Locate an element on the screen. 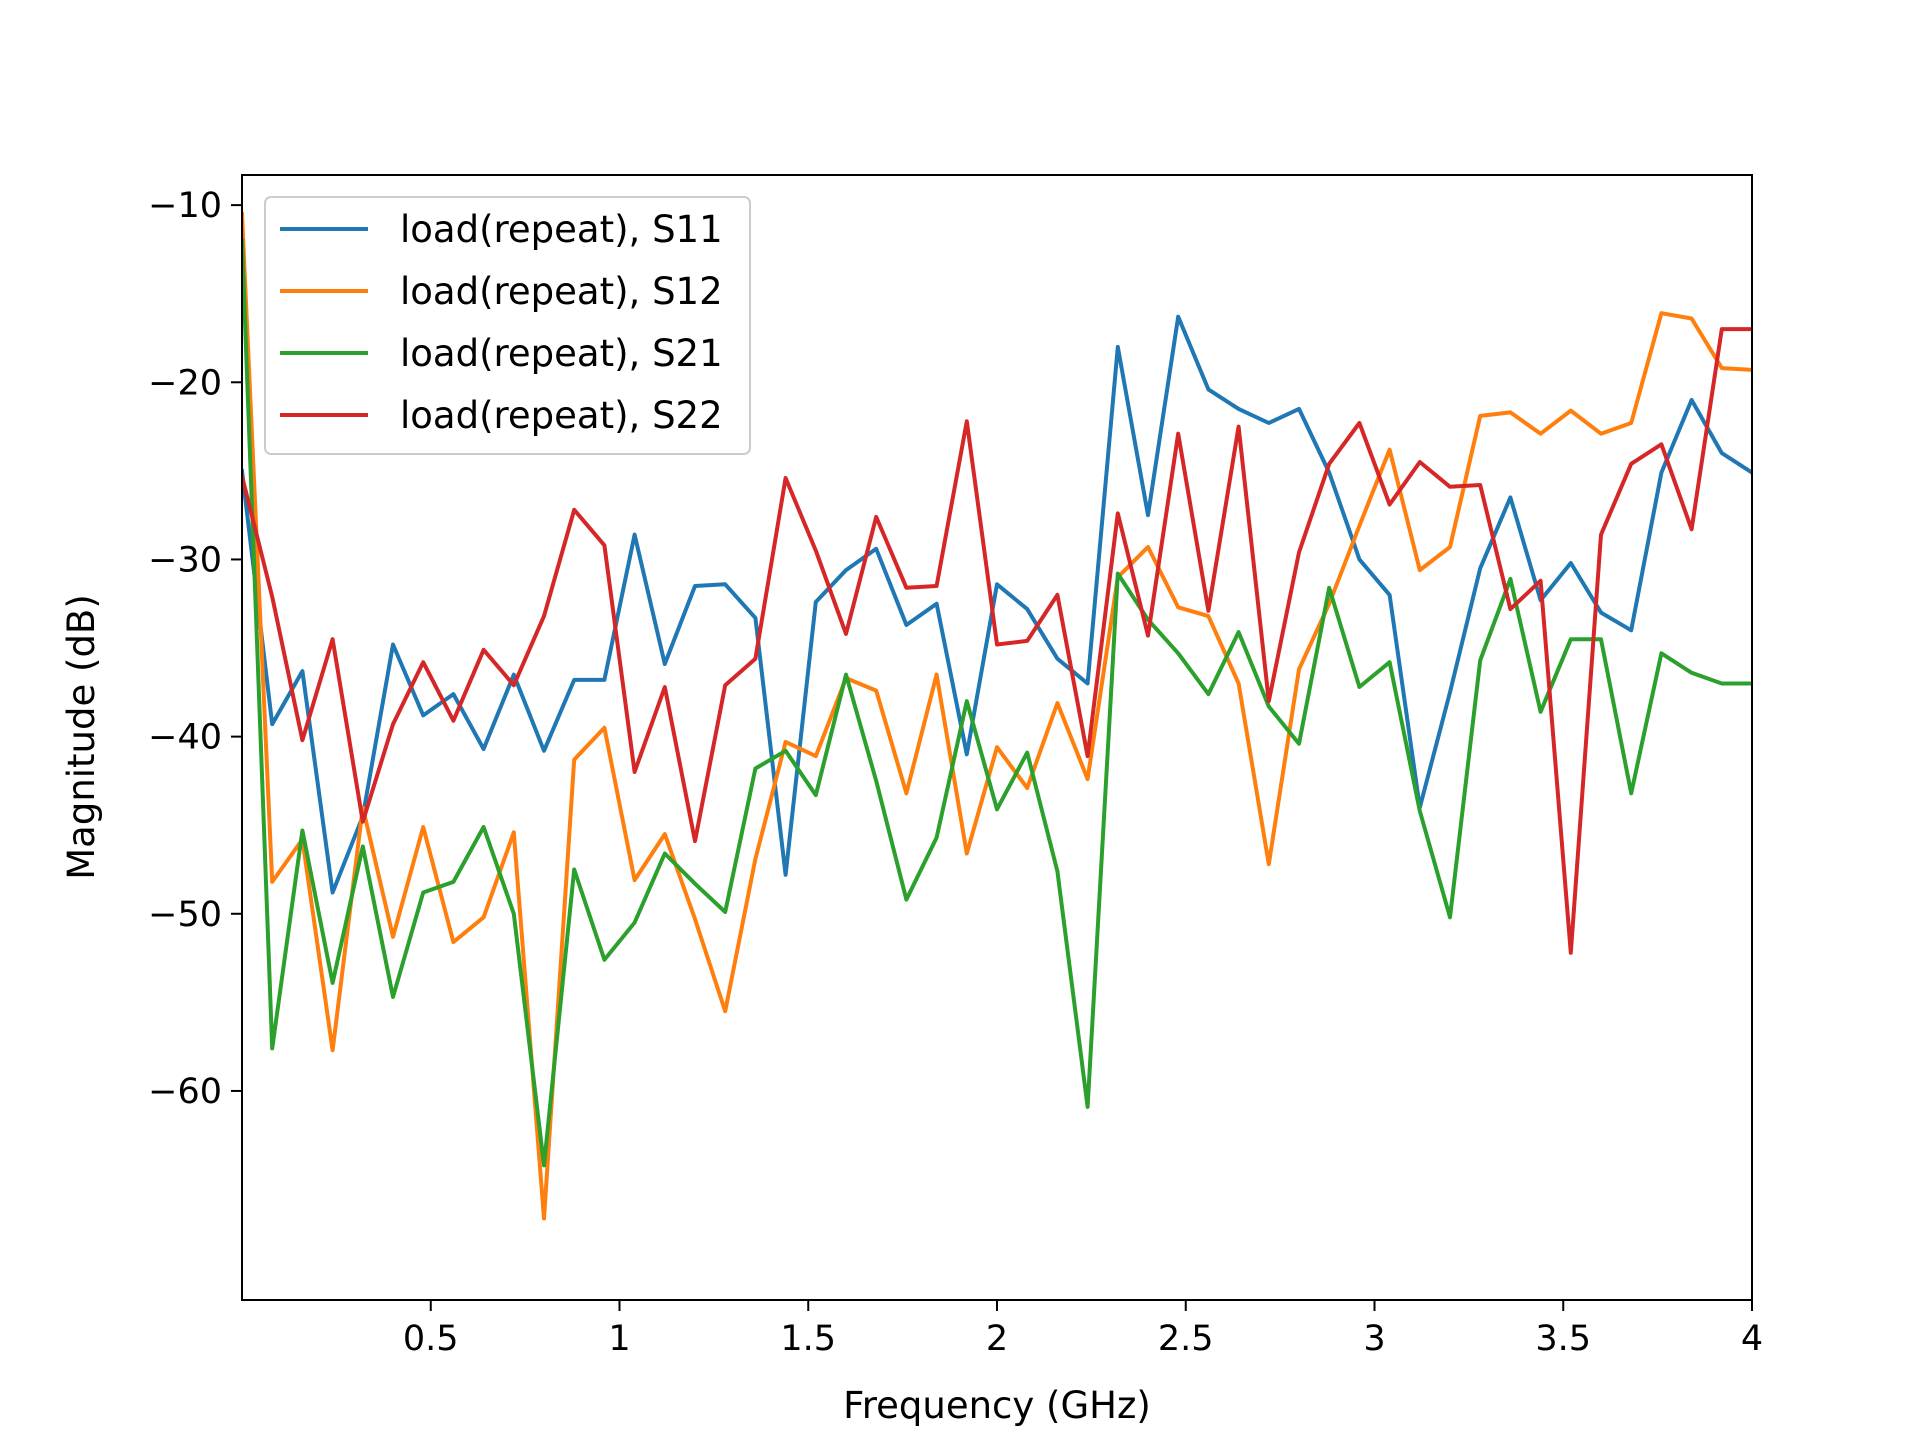  x-axis: 0.5 1 1.5 2 2.5 3 3.5 4 is located at coordinates (1083, 1329).